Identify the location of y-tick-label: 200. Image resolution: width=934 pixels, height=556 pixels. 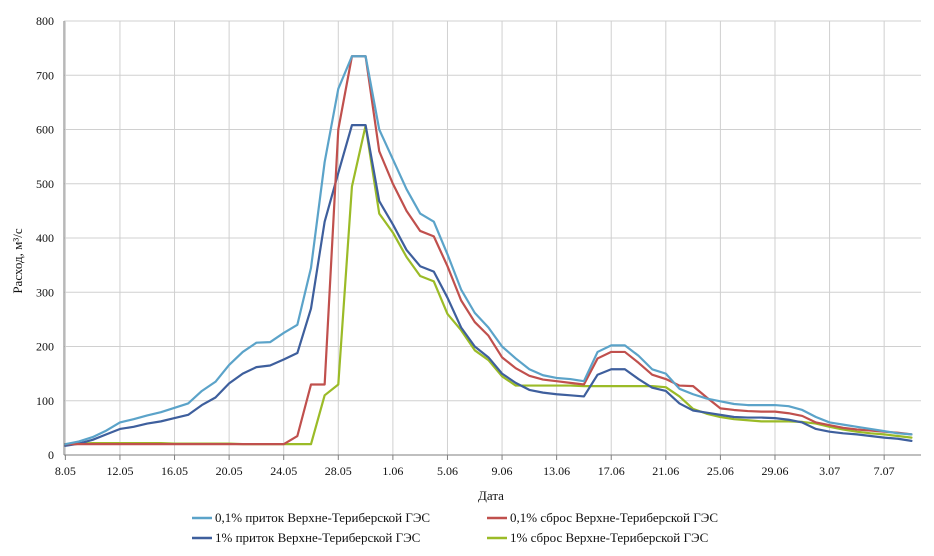
(45, 347).